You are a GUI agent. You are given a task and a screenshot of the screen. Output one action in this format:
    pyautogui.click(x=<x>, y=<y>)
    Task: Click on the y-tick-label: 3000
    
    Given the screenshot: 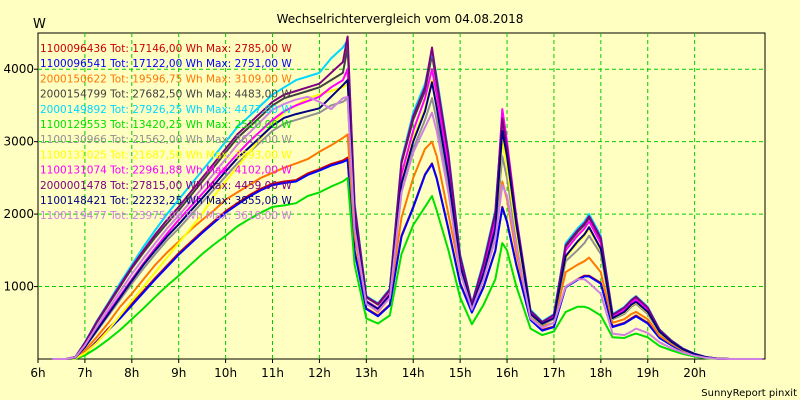 What is the action you would take?
    pyautogui.click(x=18, y=142)
    